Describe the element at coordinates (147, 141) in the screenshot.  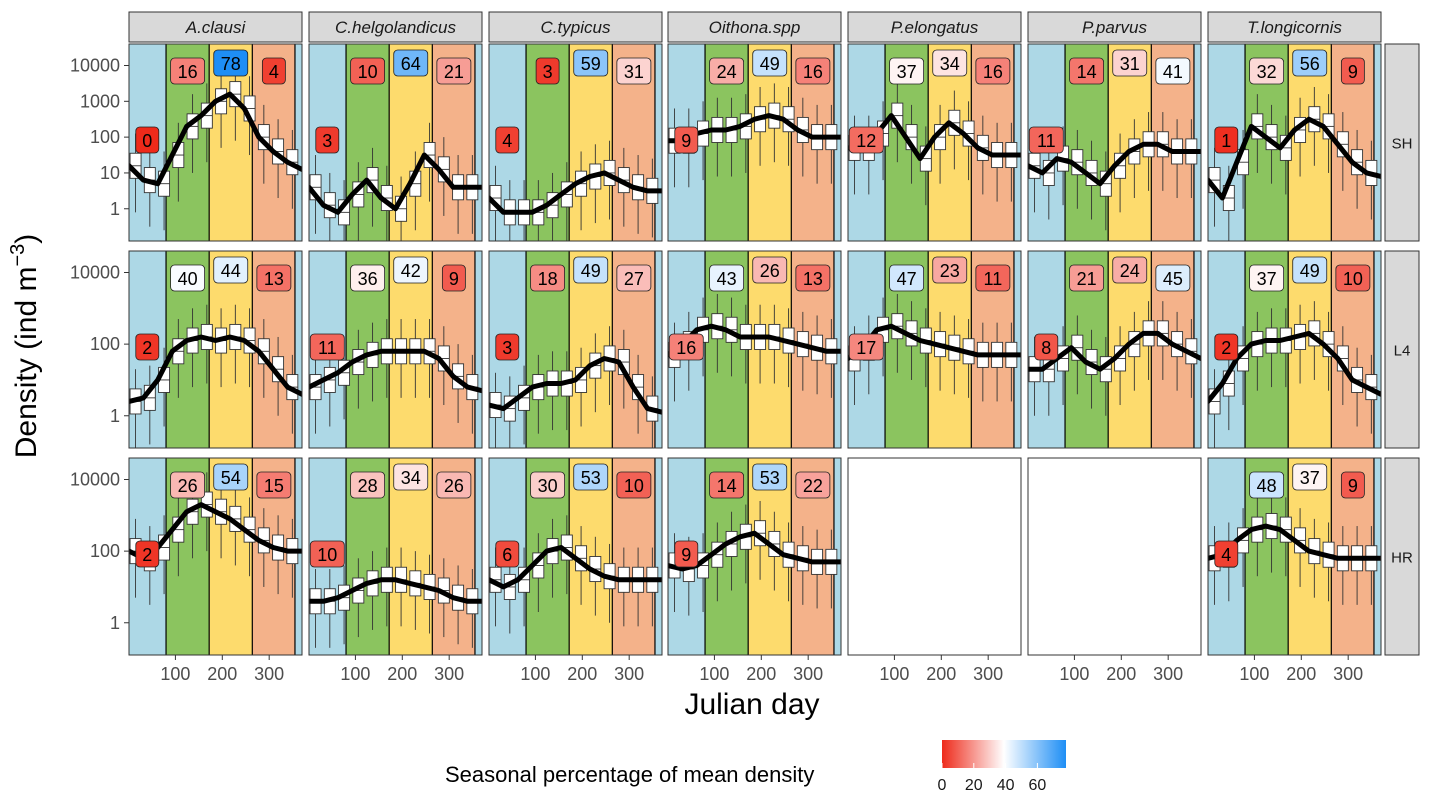
I see `season-pct-label: 0` at that location.